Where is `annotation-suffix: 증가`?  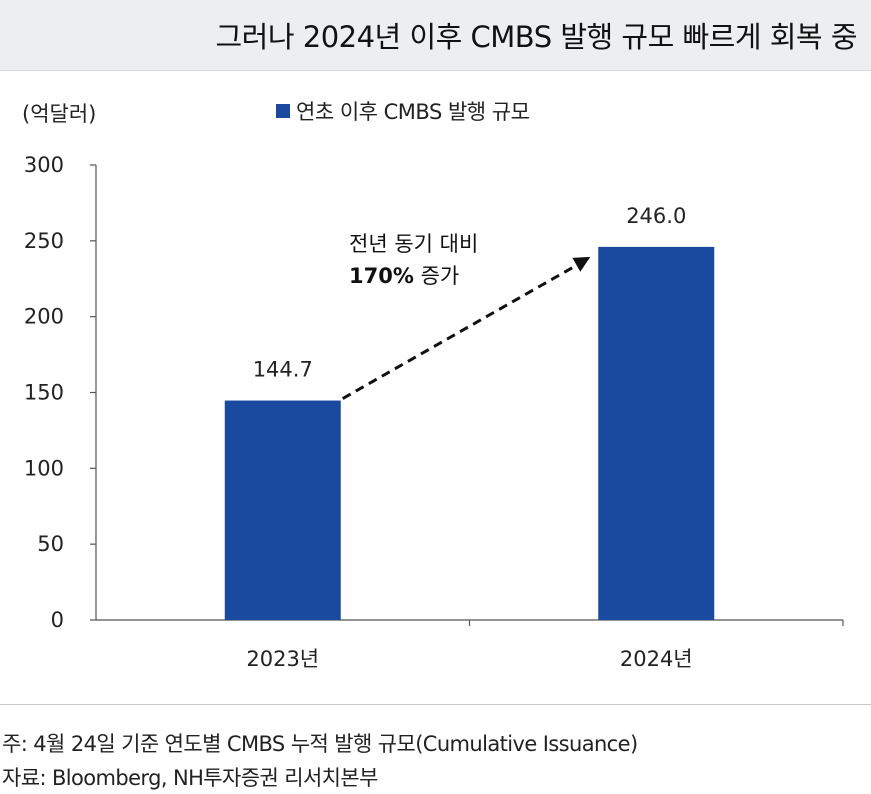 annotation-suffix: 증가 is located at coordinates (436, 276).